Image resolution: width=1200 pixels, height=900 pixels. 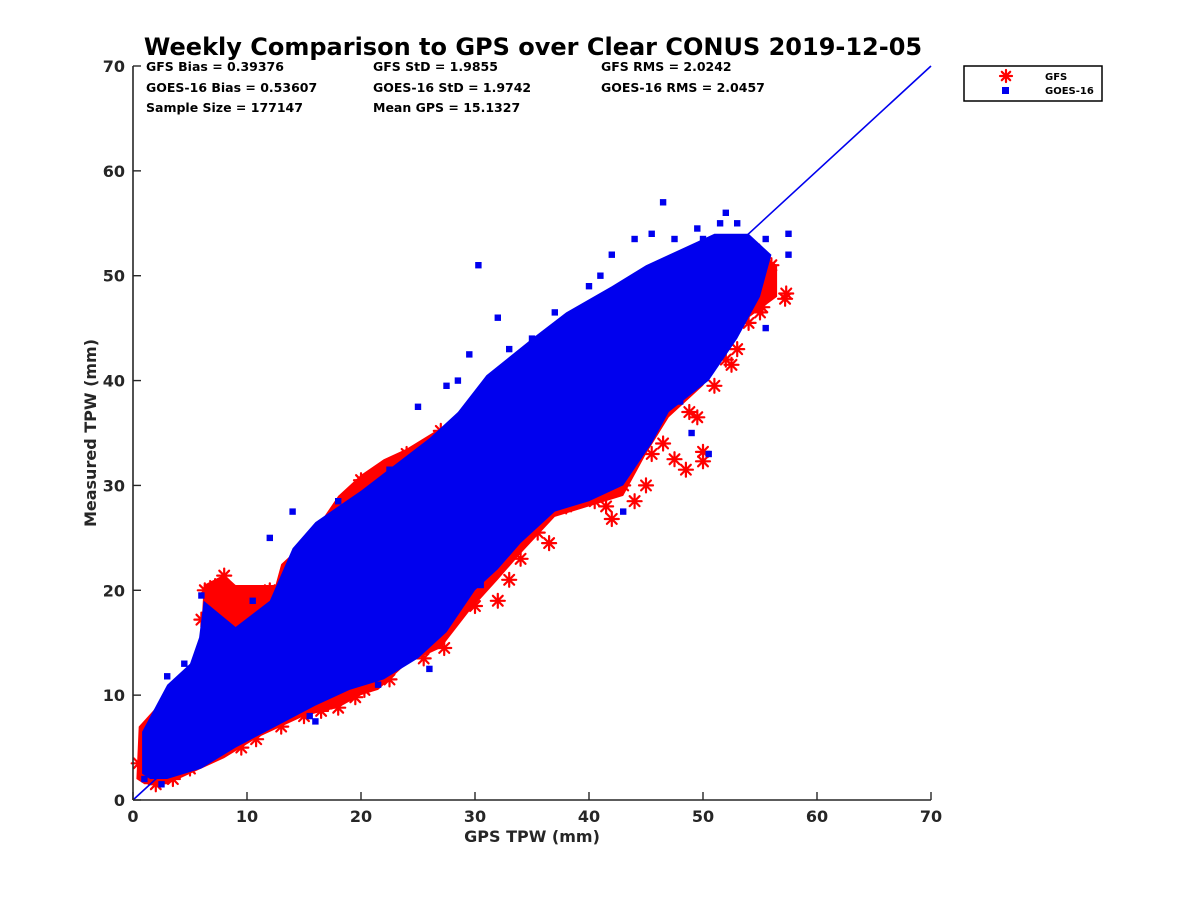 I want to click on y-tick-label-40: 40, so click(x=114, y=381).